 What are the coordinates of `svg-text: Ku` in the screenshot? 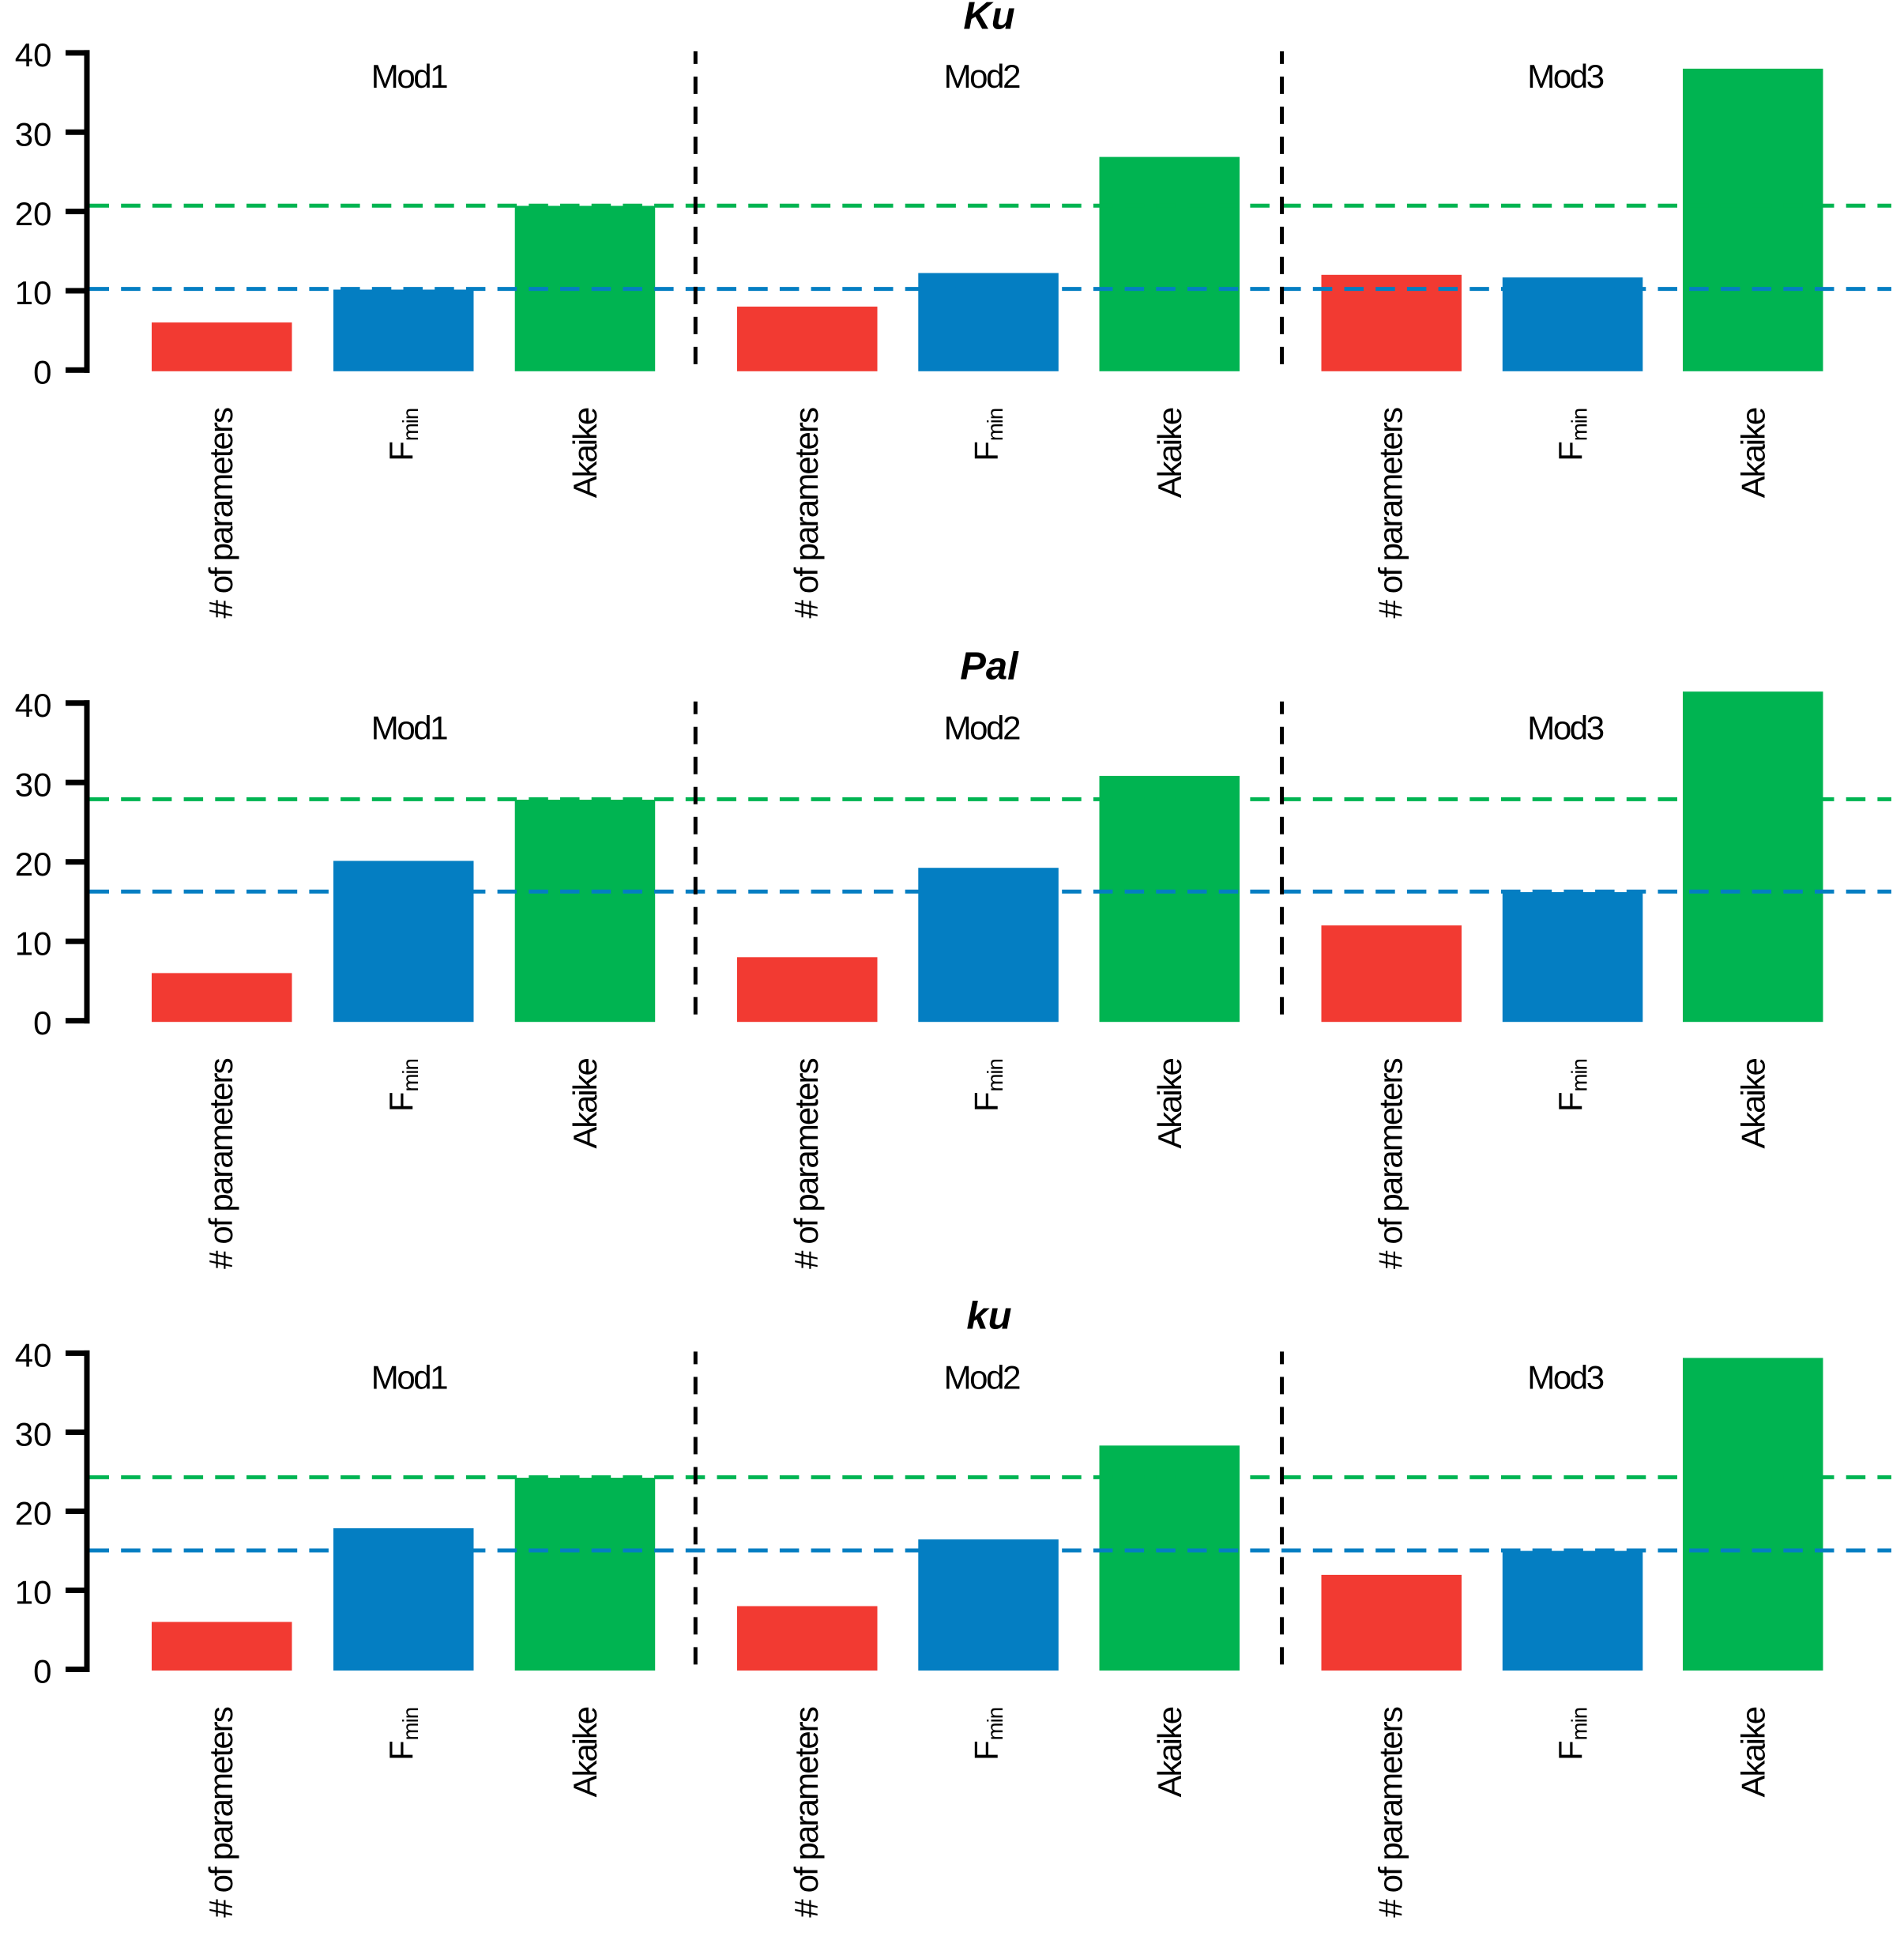 It's located at (988, 18).